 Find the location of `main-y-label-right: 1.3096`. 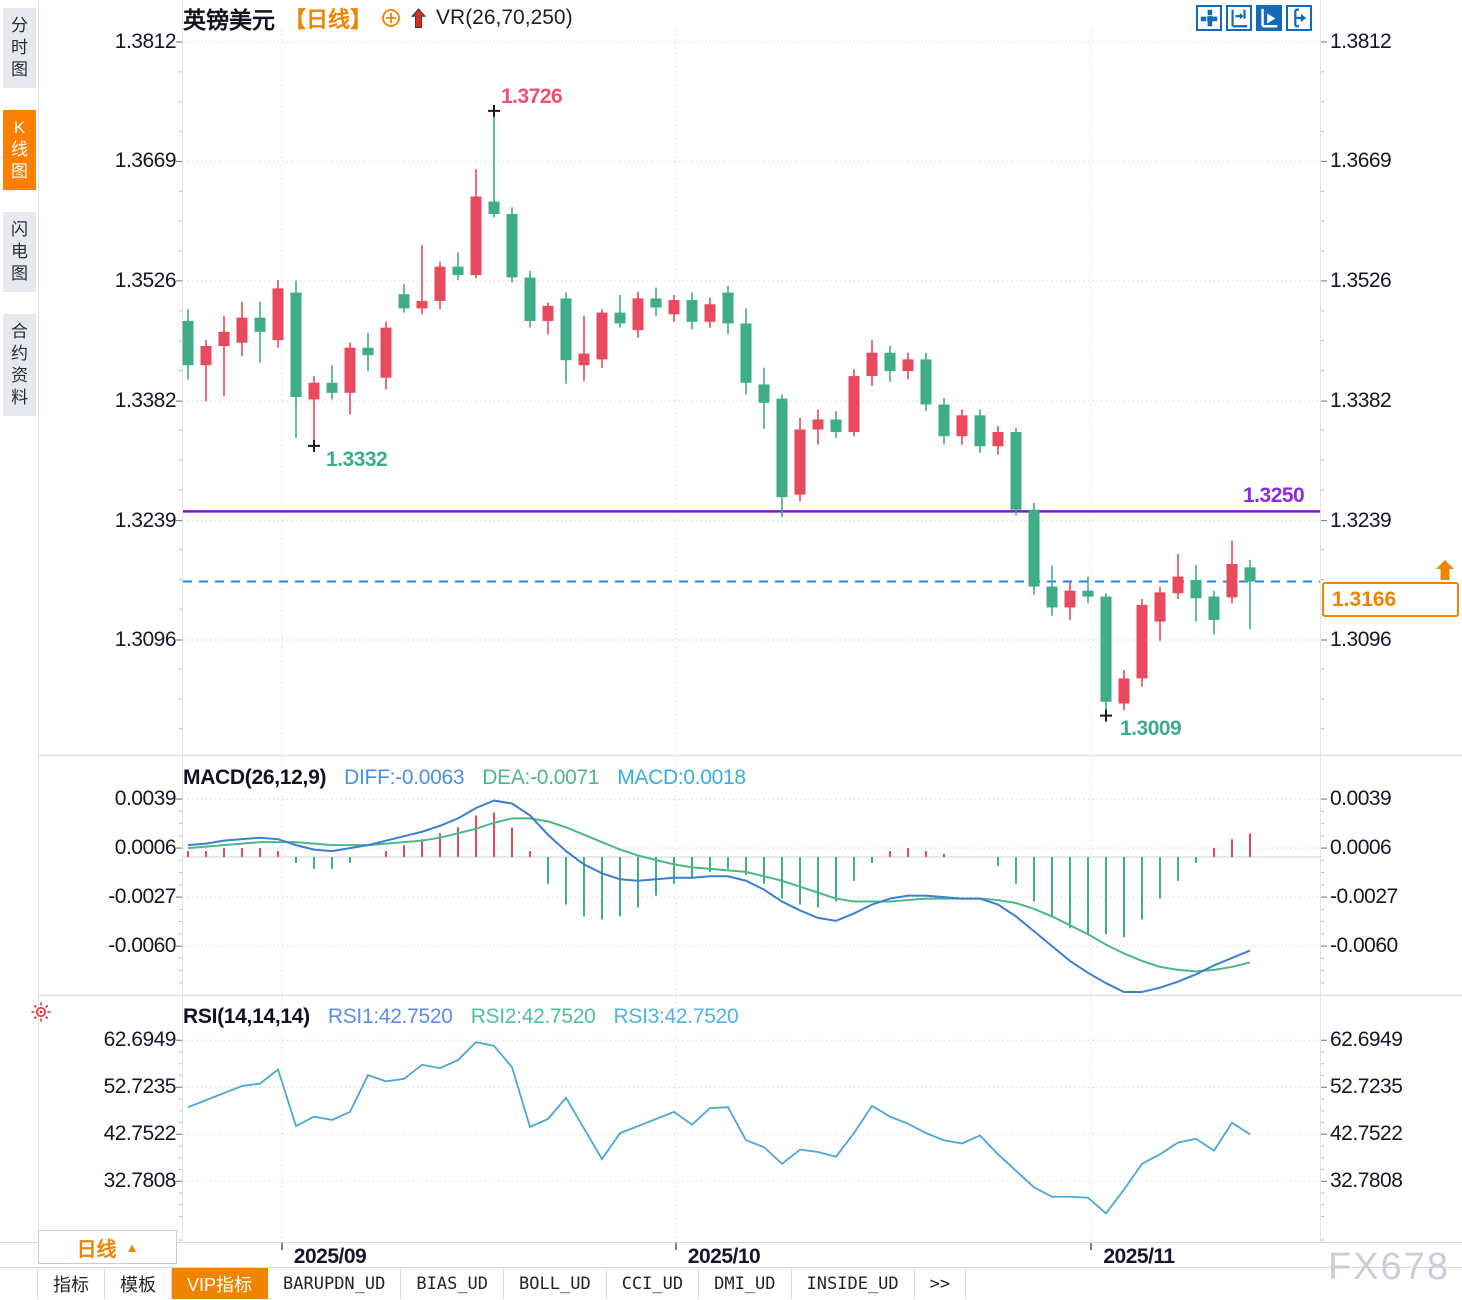

main-y-label-right: 1.3096 is located at coordinates (1361, 639).